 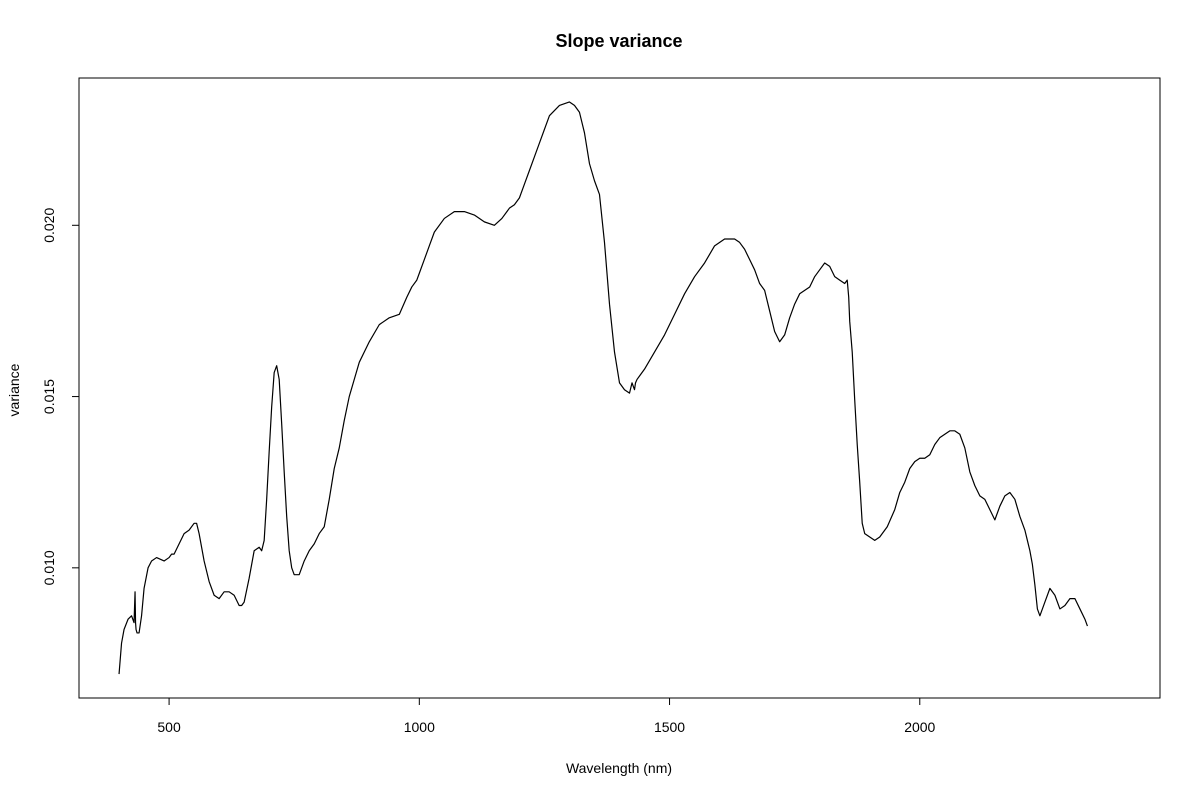 What do you see at coordinates (419, 727) in the screenshot?
I see `x-tick-label: 1000` at bounding box center [419, 727].